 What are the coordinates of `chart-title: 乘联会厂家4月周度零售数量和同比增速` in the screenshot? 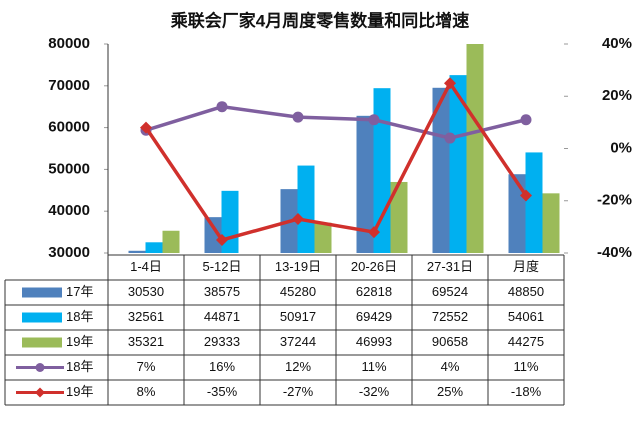 It's located at (319, 20).